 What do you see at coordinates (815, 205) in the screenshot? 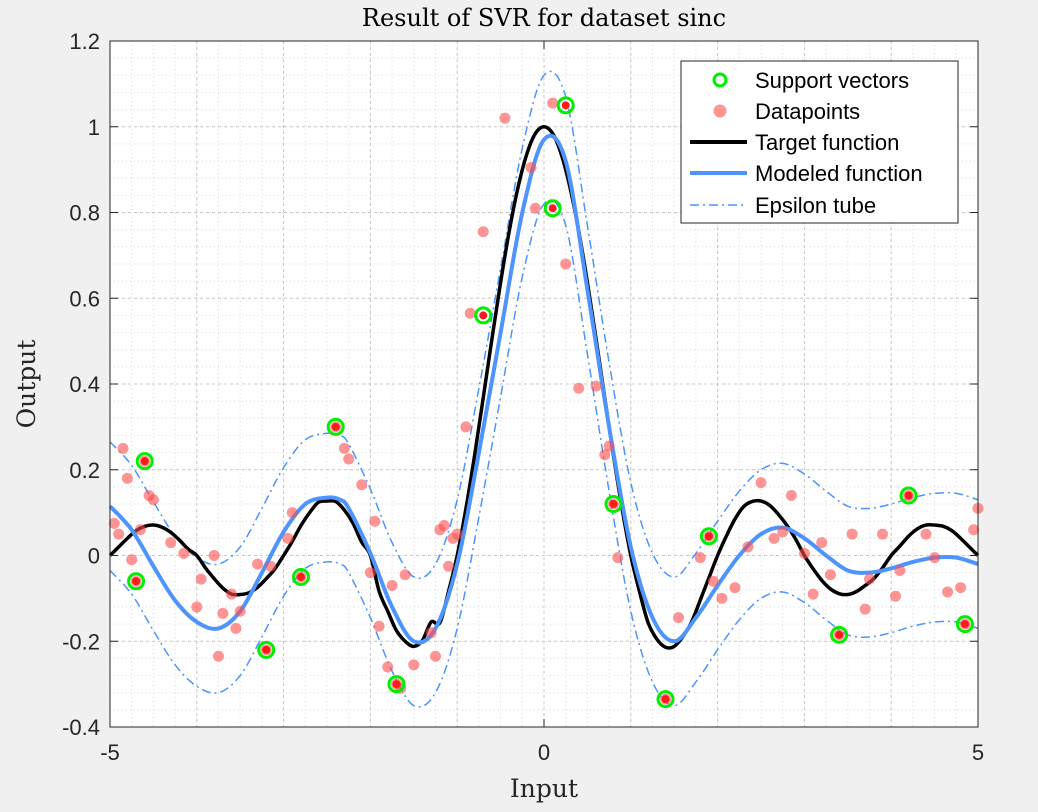
I see `legend-epsilon-label: Epsilon tube` at bounding box center [815, 205].